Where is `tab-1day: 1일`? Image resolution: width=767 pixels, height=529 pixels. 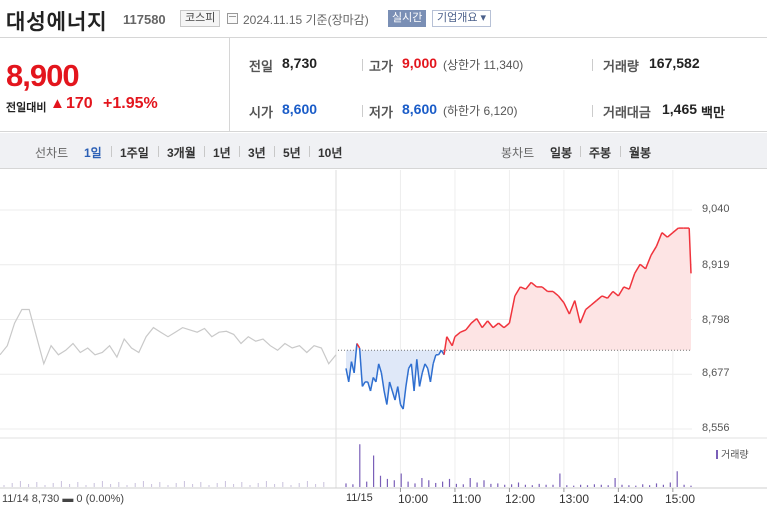 tab-1day: 1일 is located at coordinates (93, 153).